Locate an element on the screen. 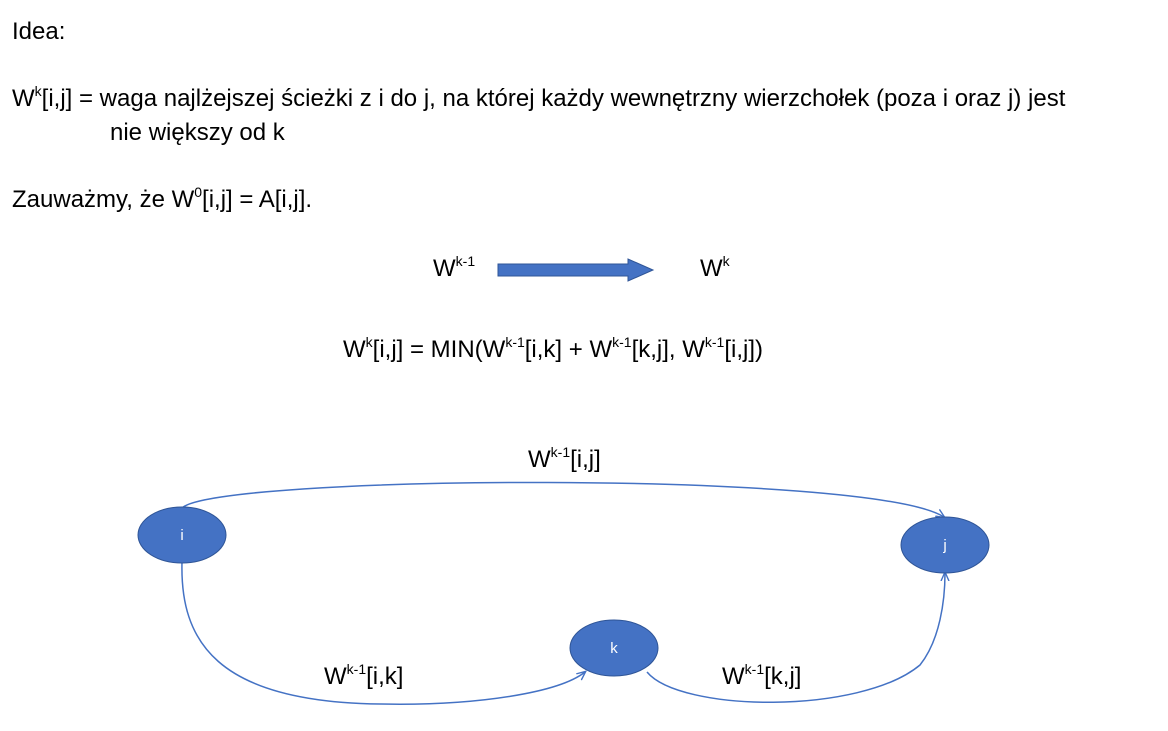 This screenshot has height=731, width=1168. formula-sup-4: k-1 is located at coordinates (714, 342).